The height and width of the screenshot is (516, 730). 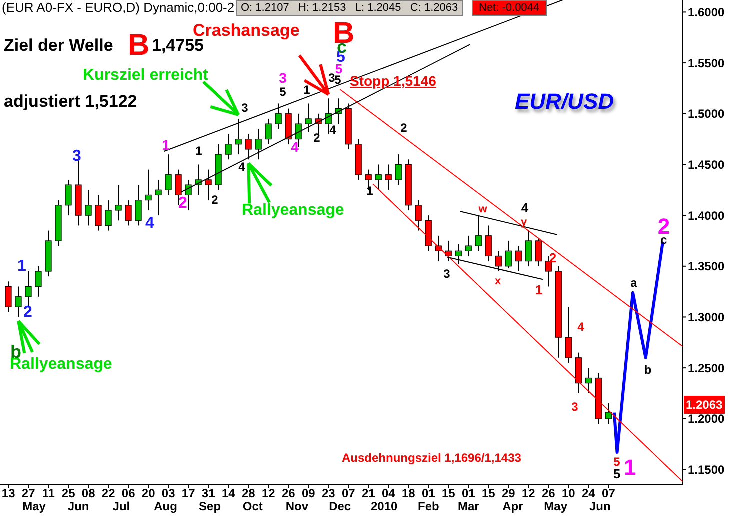 I want to click on x-tick-label: 28, so click(x=249, y=493).